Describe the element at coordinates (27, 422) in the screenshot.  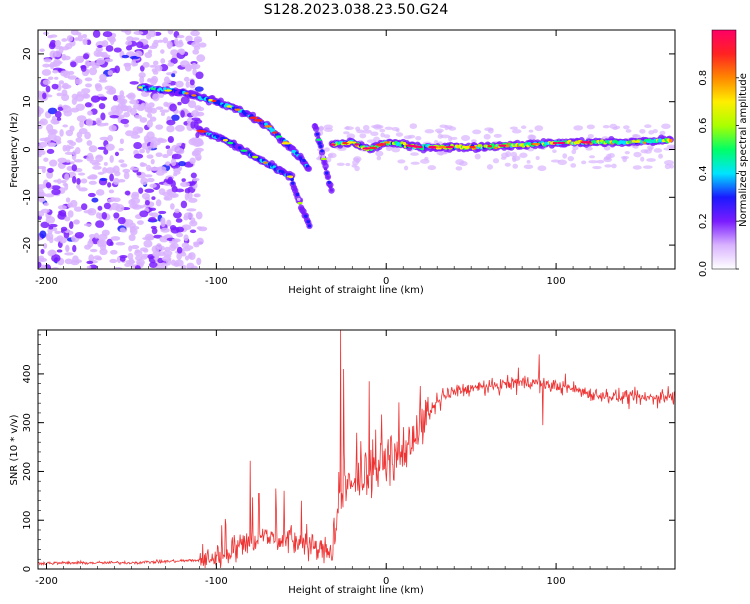
I see `y-tick-label: 300` at that location.